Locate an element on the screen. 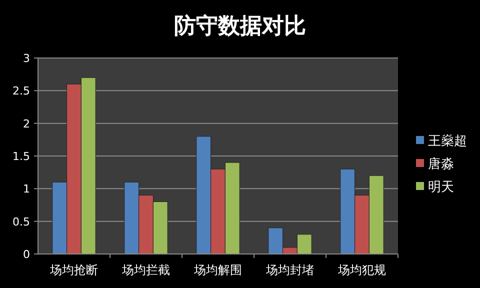  x-tick-label: 场均拦截 is located at coordinates (145, 270).